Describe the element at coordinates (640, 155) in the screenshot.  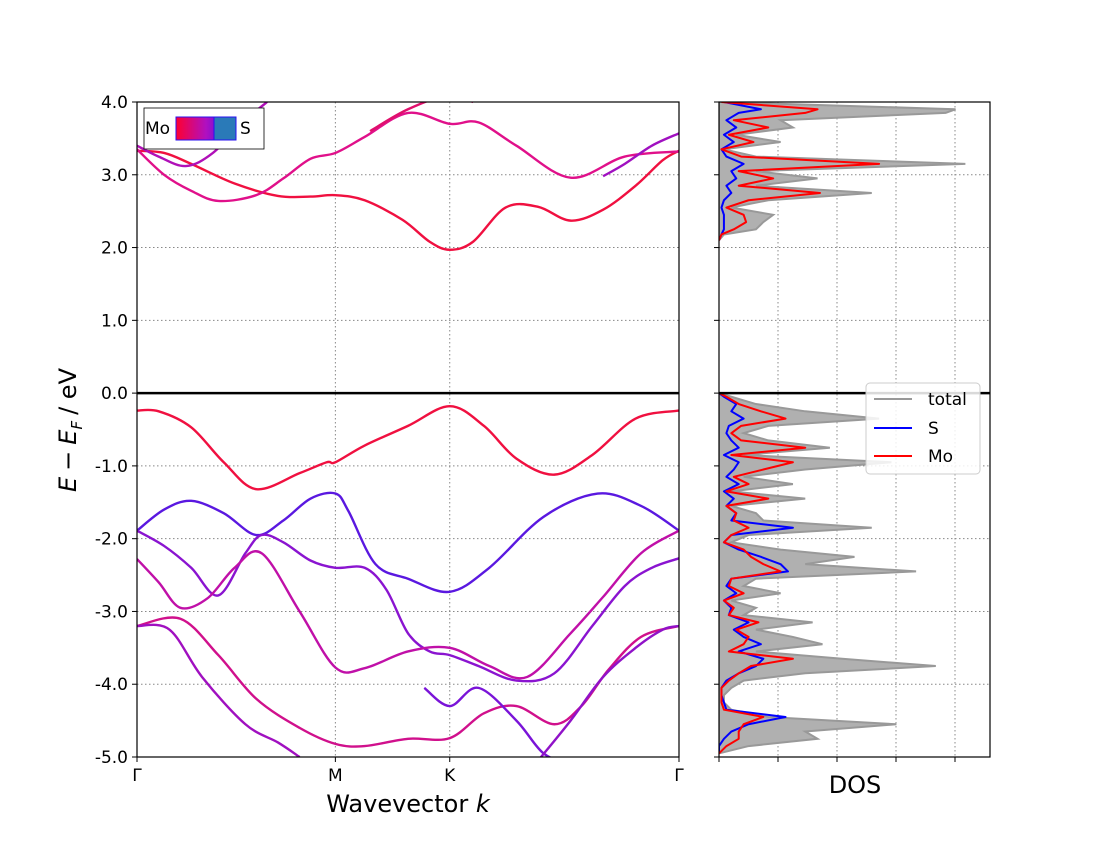
I see `band-cb4` at that location.